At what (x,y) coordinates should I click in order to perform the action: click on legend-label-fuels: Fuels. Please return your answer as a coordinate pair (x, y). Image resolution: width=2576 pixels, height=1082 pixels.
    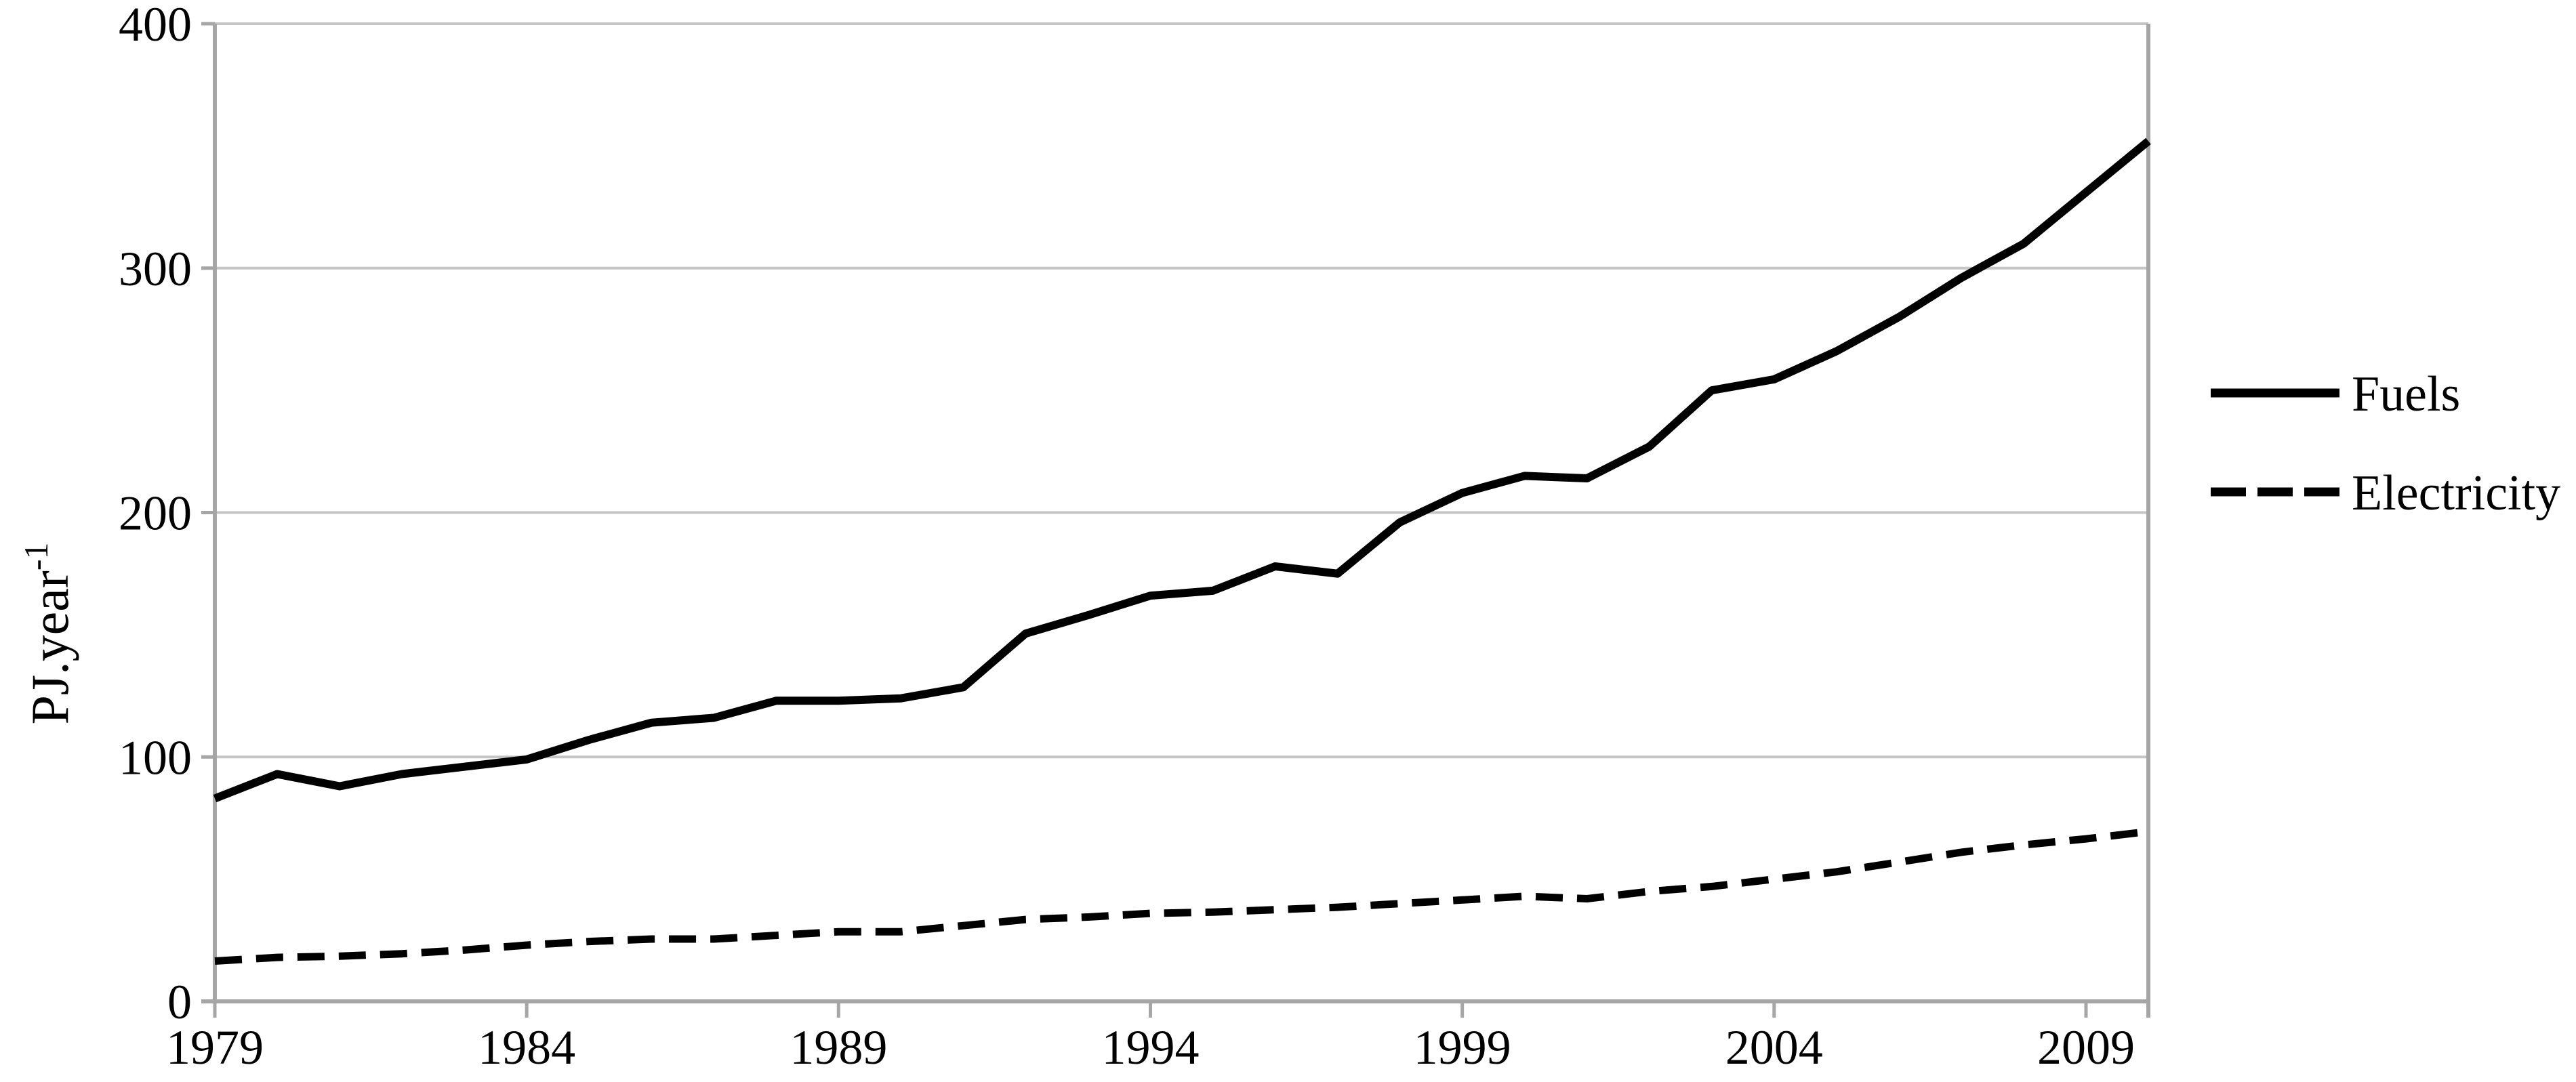
    Looking at the image, I should click on (2406, 394).